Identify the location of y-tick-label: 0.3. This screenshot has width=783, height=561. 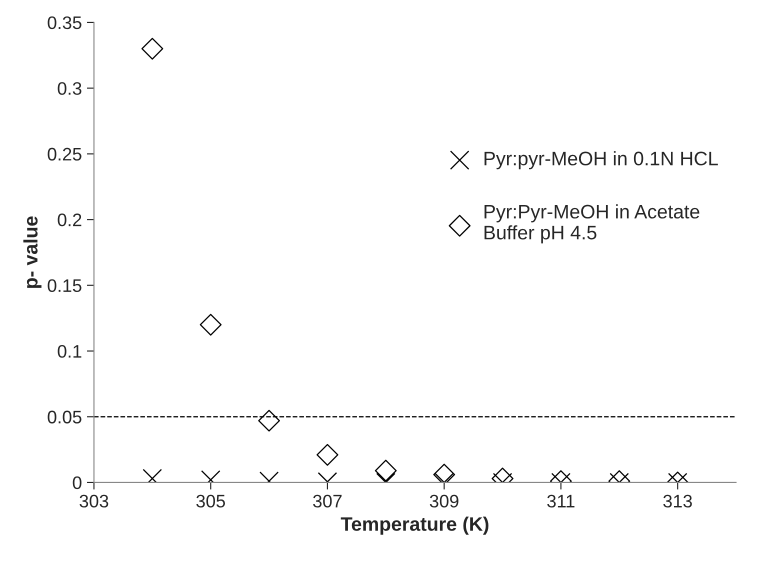
(70, 88).